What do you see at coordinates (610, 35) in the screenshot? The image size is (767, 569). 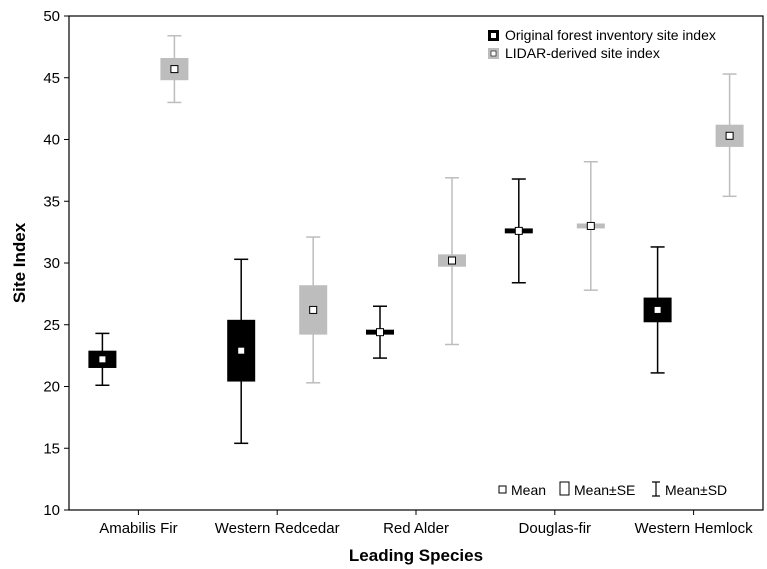 I see `legend-label-original: Original forest inventory site index` at bounding box center [610, 35].